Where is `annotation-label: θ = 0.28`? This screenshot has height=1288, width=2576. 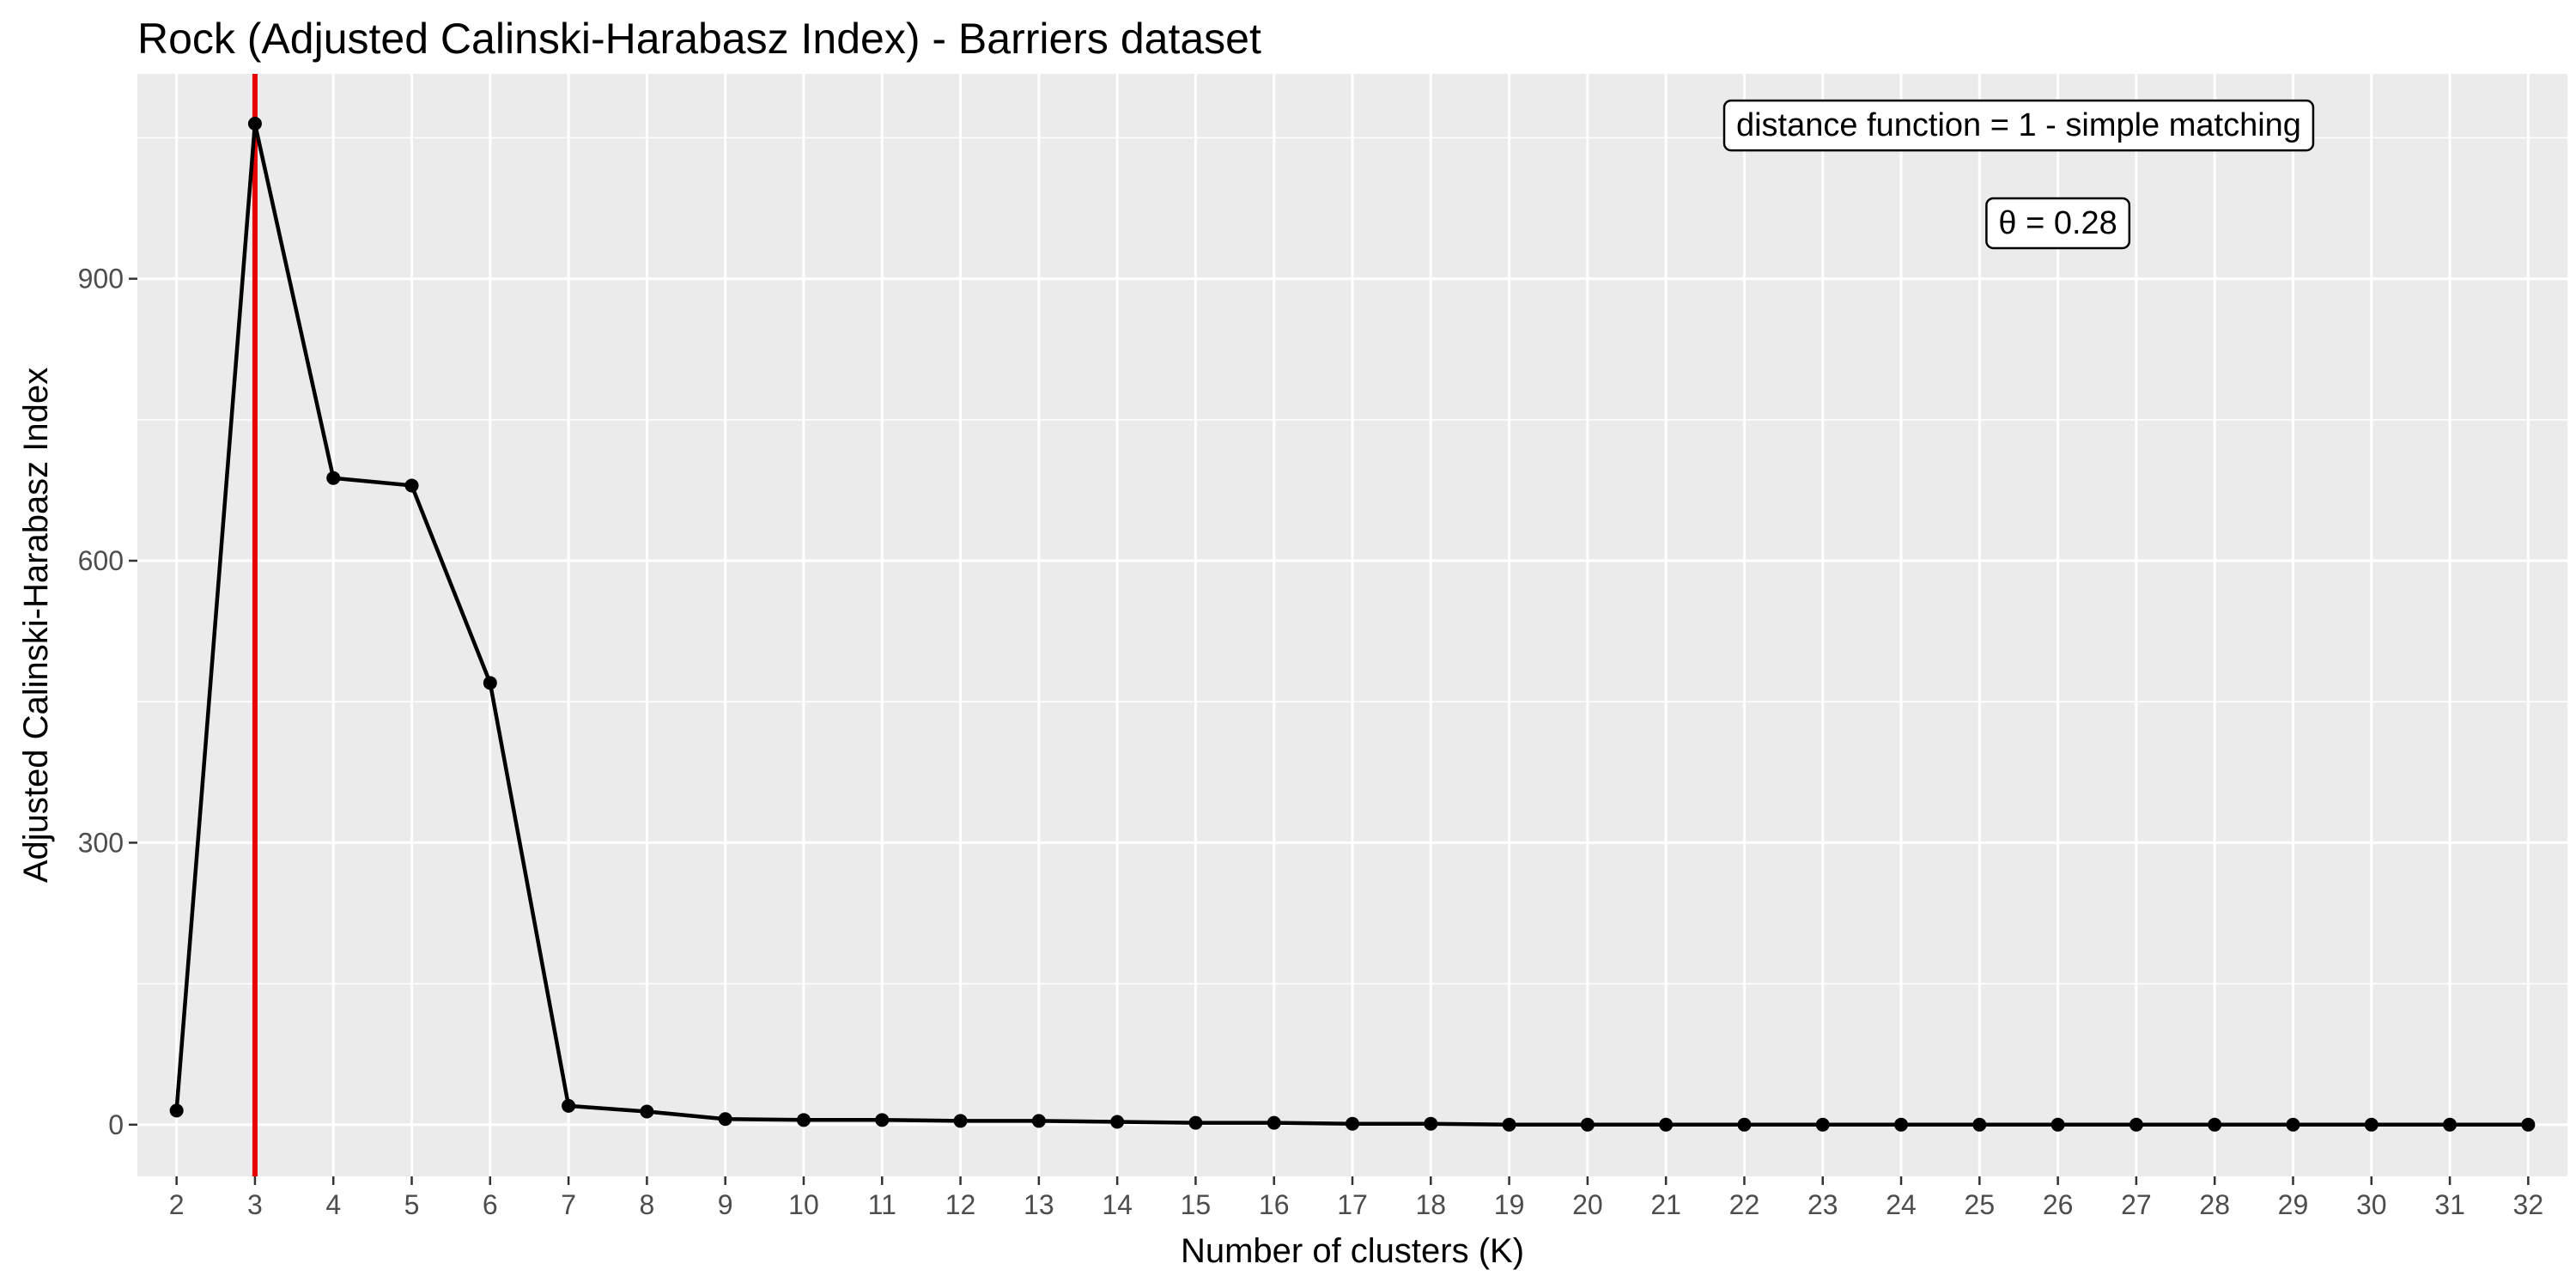
annotation-label: θ = 0.28 is located at coordinates (2058, 223).